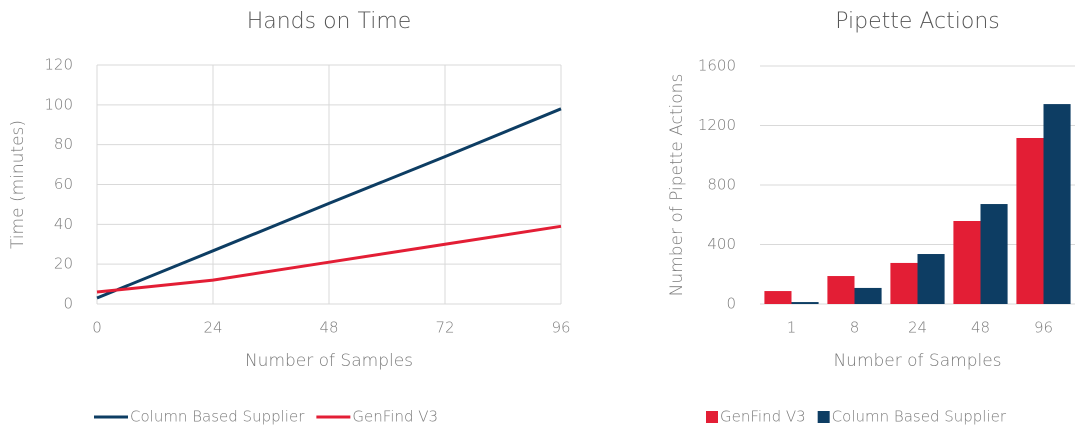 The height and width of the screenshot is (429, 1091). What do you see at coordinates (58, 65) in the screenshot?
I see `y-tick-label: 120` at bounding box center [58, 65].